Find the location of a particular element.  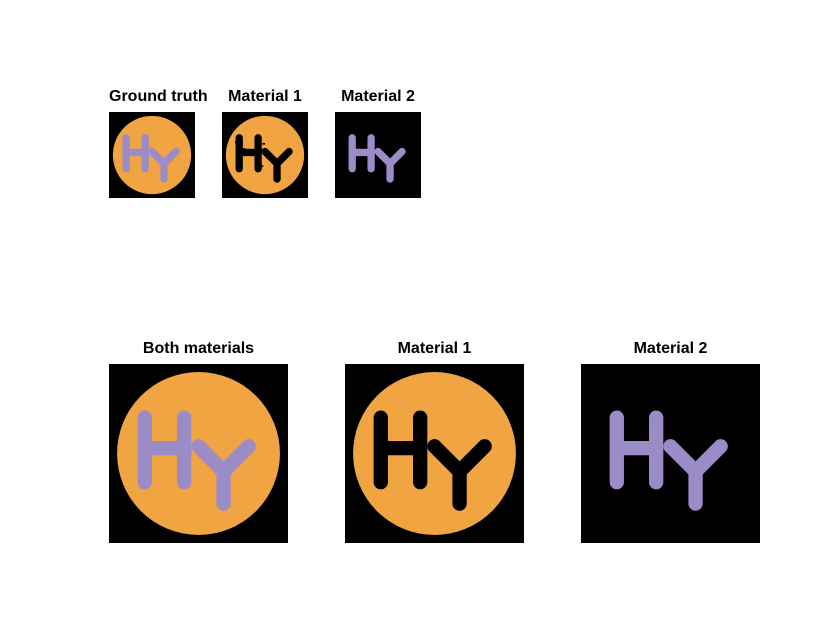

panel-material-1-large: Material 1 is located at coordinates (434, 441).